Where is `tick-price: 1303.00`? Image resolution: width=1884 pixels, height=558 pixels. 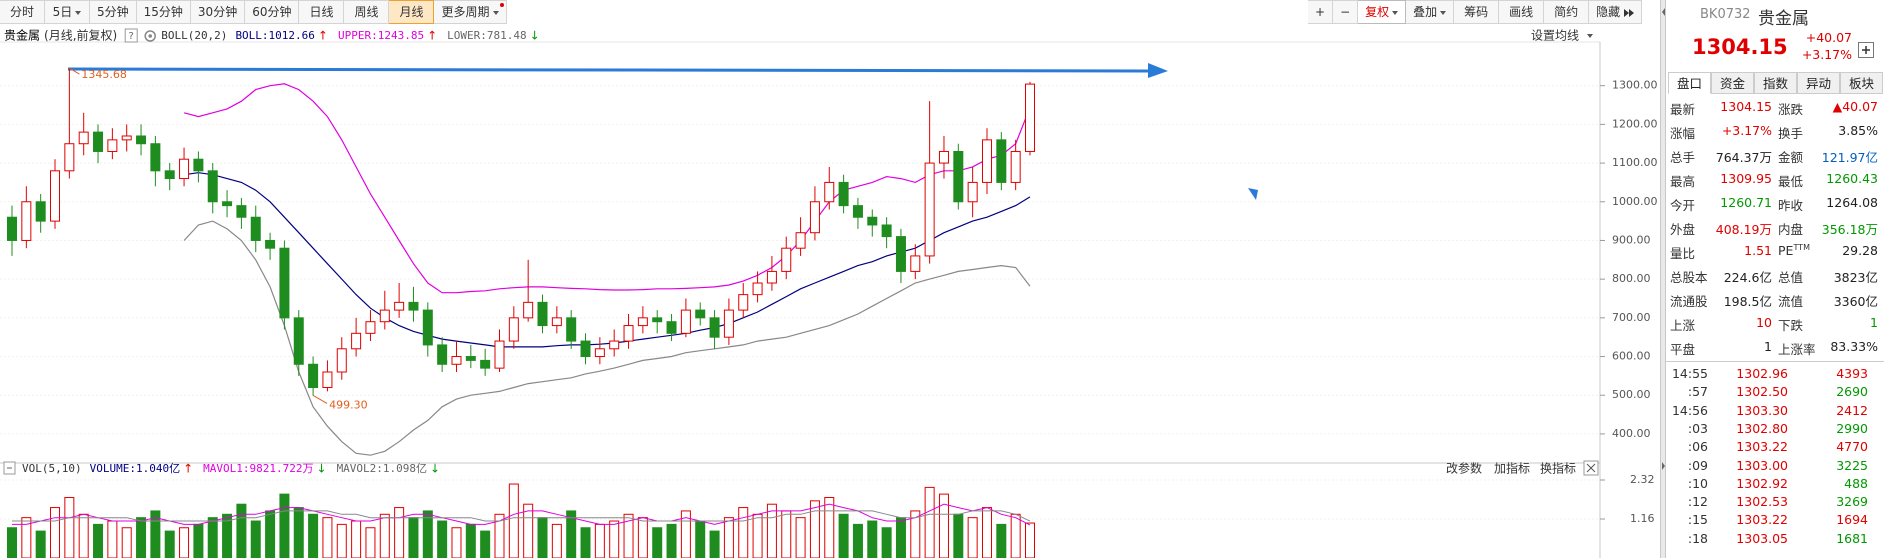
tick-price: 1303.00 is located at coordinates (1762, 465).